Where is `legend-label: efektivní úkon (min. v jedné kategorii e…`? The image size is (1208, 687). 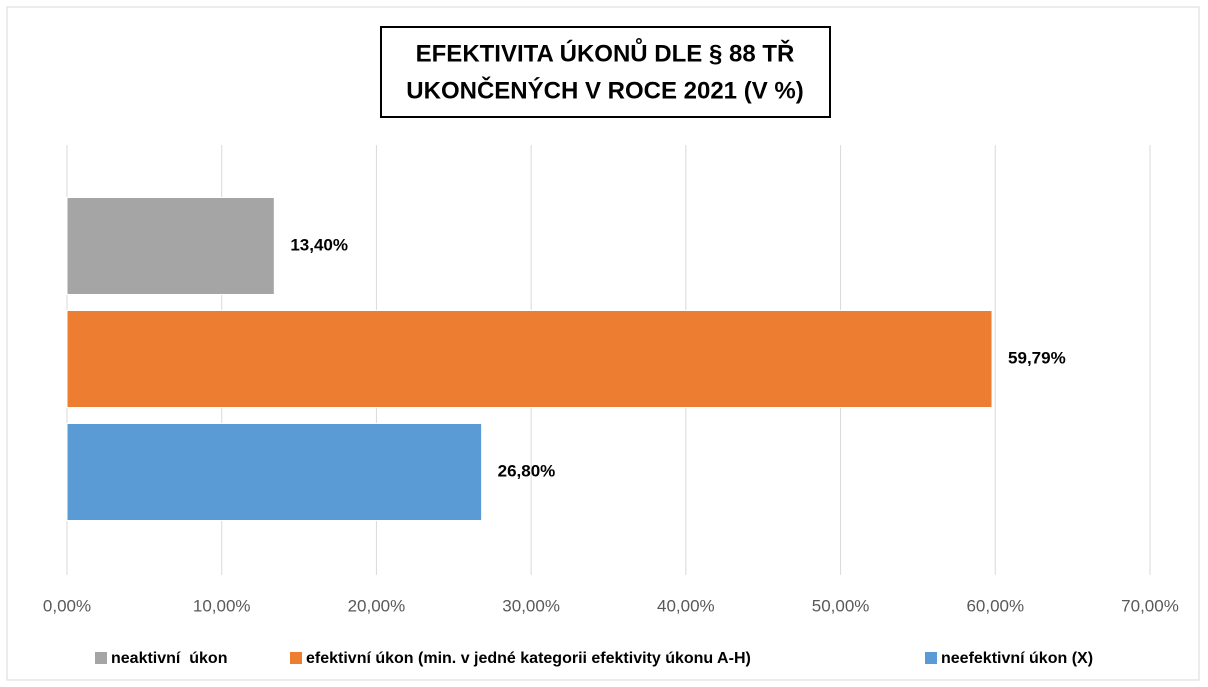
legend-label: efektivní úkon (min. v jedné kategorii e… is located at coordinates (528, 658).